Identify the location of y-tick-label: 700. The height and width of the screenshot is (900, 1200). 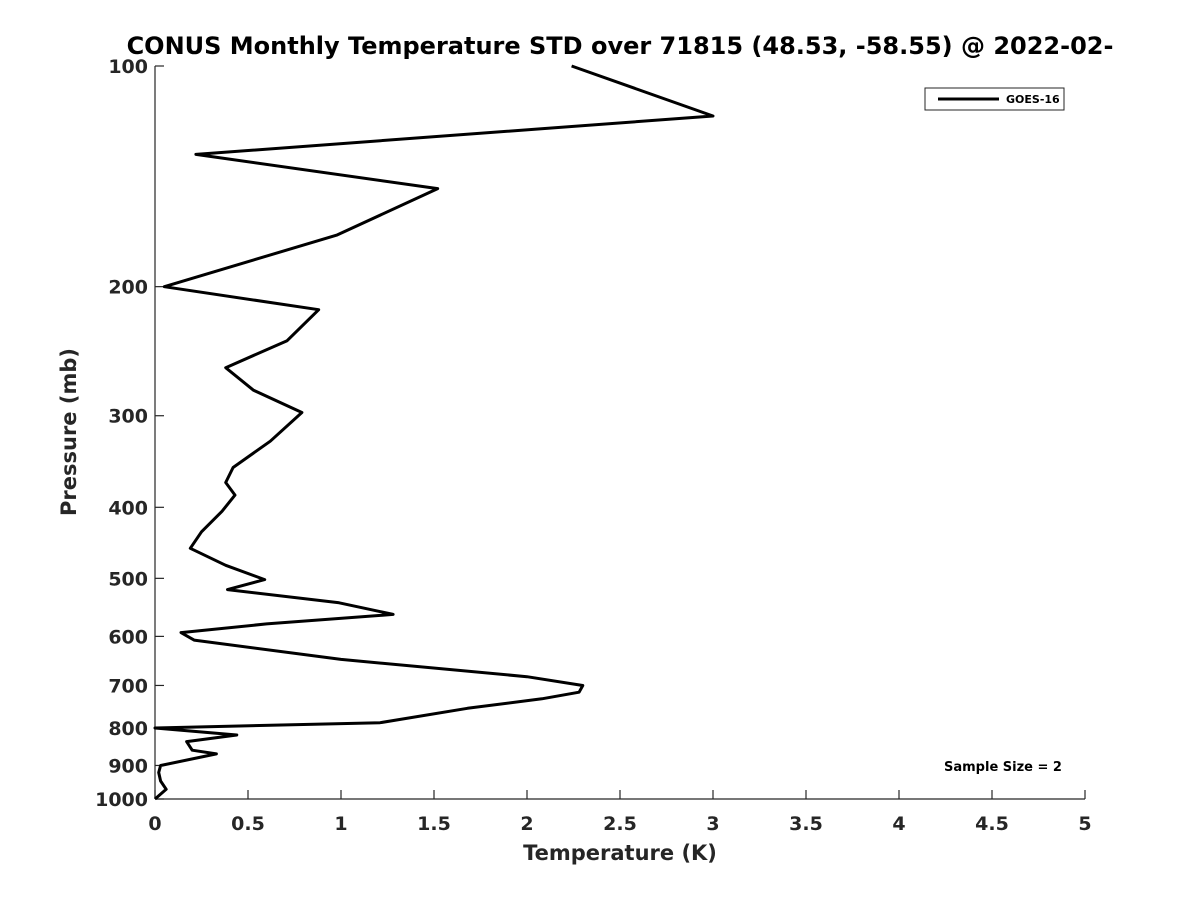
(128, 686).